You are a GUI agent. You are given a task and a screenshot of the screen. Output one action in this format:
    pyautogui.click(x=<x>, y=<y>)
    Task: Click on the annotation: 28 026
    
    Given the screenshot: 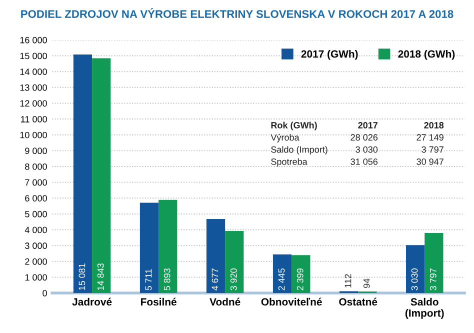 What is the action you would take?
    pyautogui.click(x=364, y=137)
    